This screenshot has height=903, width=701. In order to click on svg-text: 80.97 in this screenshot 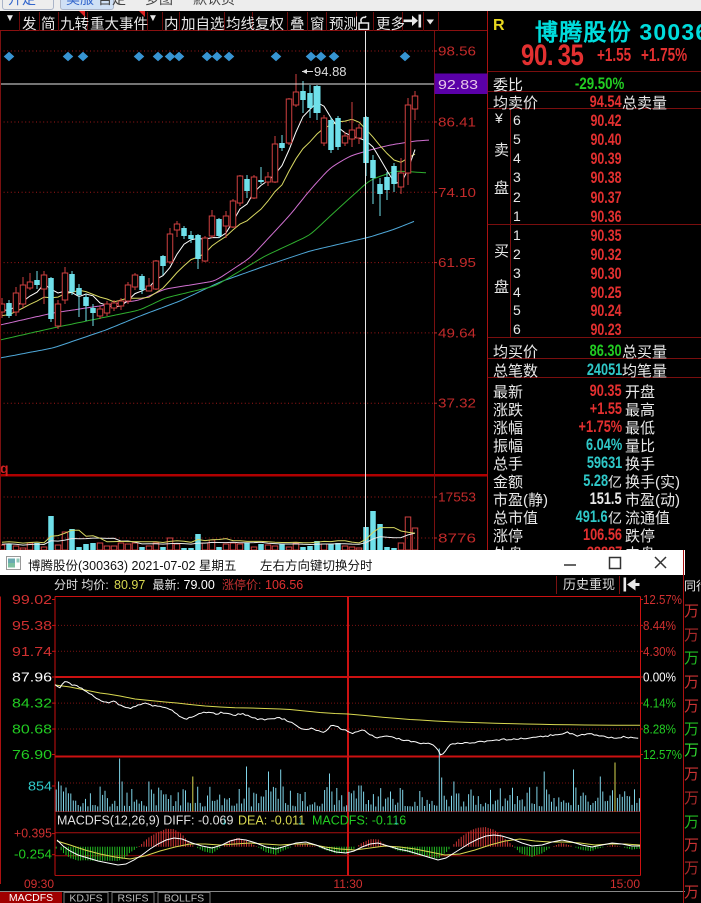, I will do `click(129, 585)`.